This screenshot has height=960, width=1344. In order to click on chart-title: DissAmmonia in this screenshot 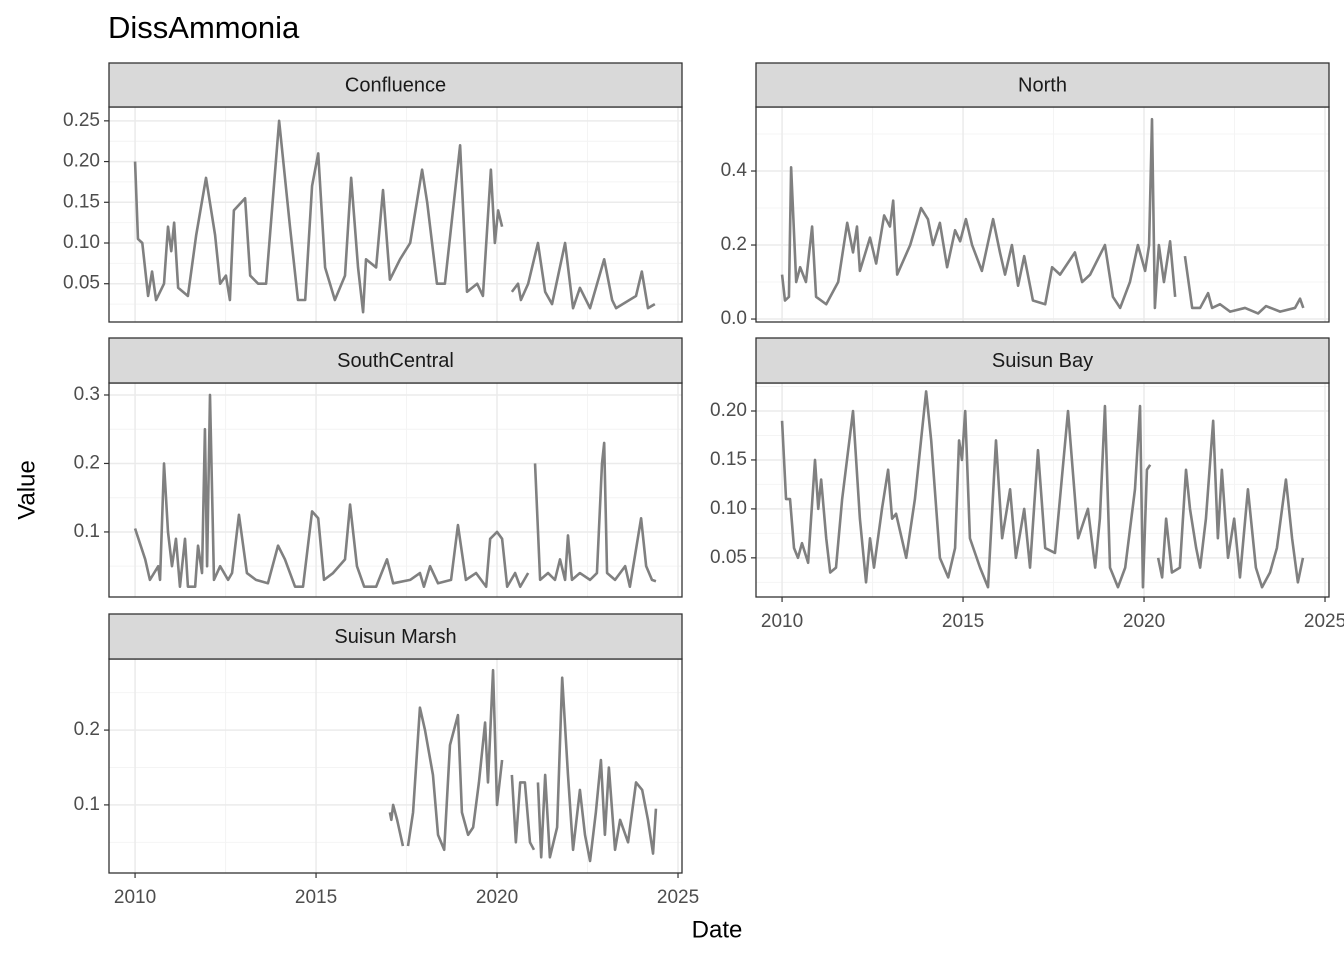, I will do `click(204, 27)`.